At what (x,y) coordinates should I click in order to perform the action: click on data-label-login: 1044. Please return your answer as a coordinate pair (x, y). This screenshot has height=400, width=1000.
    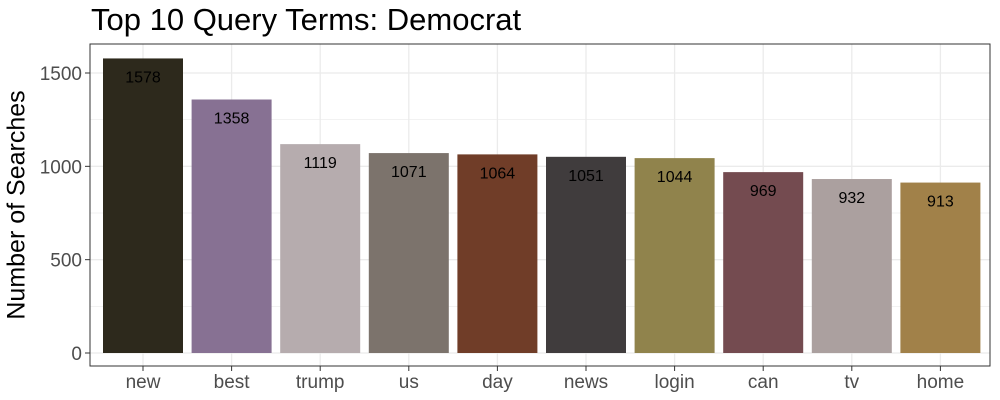
    Looking at the image, I should click on (675, 177).